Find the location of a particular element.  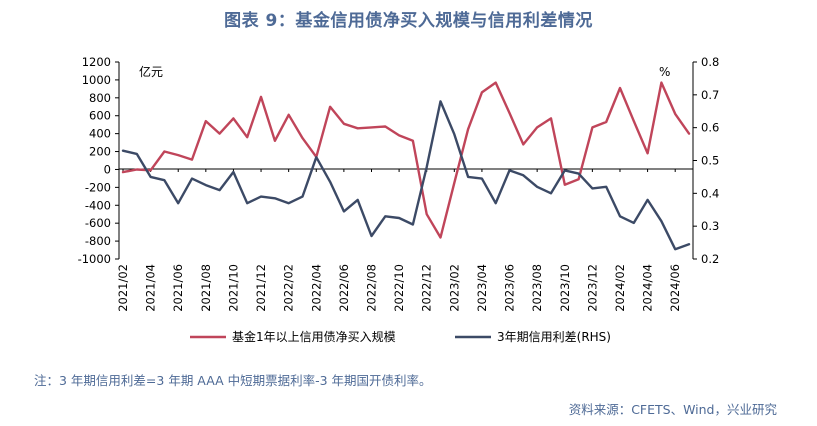

left-tick-label: 800 is located at coordinates (100, 98).